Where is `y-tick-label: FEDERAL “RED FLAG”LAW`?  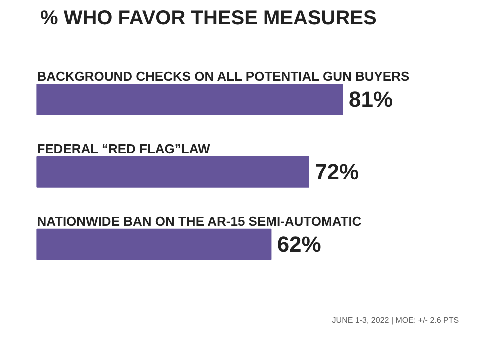 y-tick-label: FEDERAL “RED FLAG”LAW is located at coordinates (124, 148).